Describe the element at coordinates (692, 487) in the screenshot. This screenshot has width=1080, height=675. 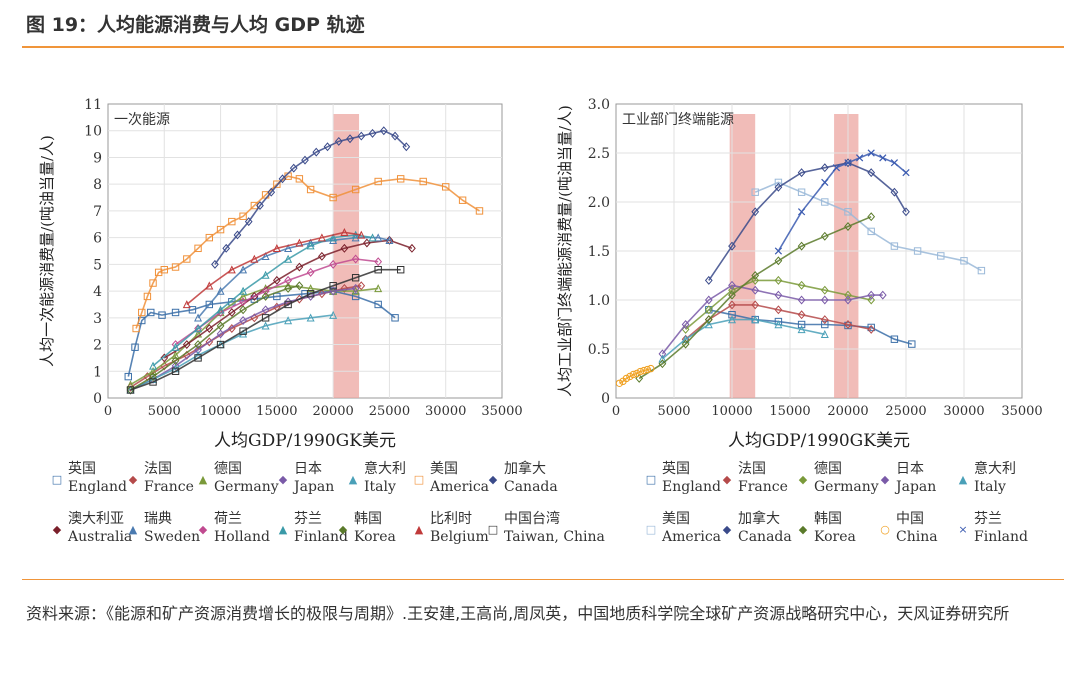
I see `legend-label-en: England` at that location.